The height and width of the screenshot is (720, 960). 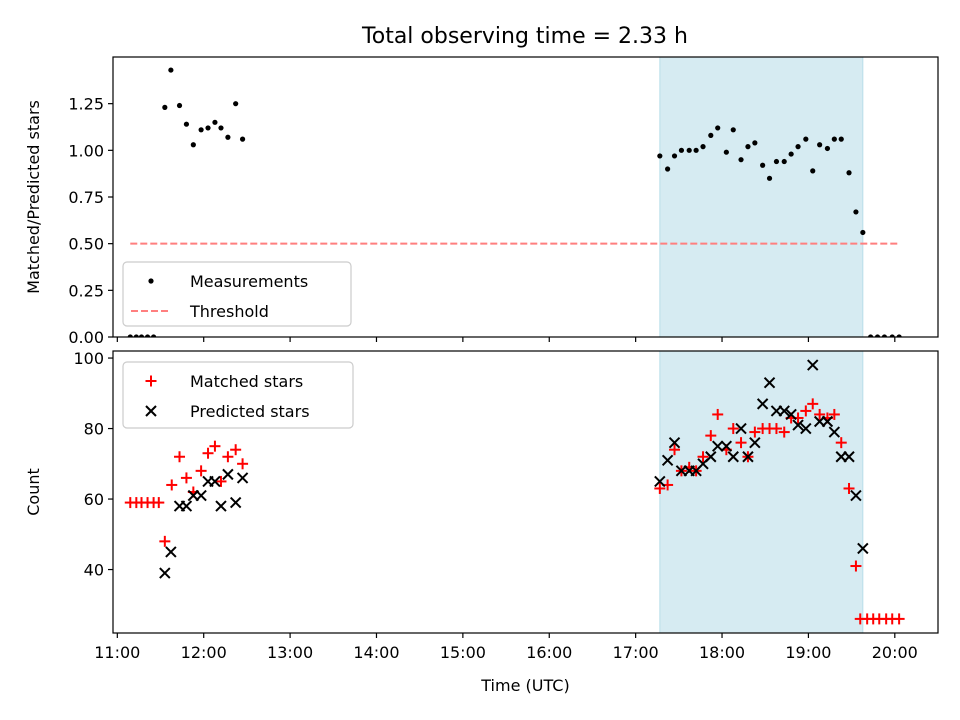 What do you see at coordinates (549, 652) in the screenshot?
I see `x-tick-label: 16:00` at bounding box center [549, 652].